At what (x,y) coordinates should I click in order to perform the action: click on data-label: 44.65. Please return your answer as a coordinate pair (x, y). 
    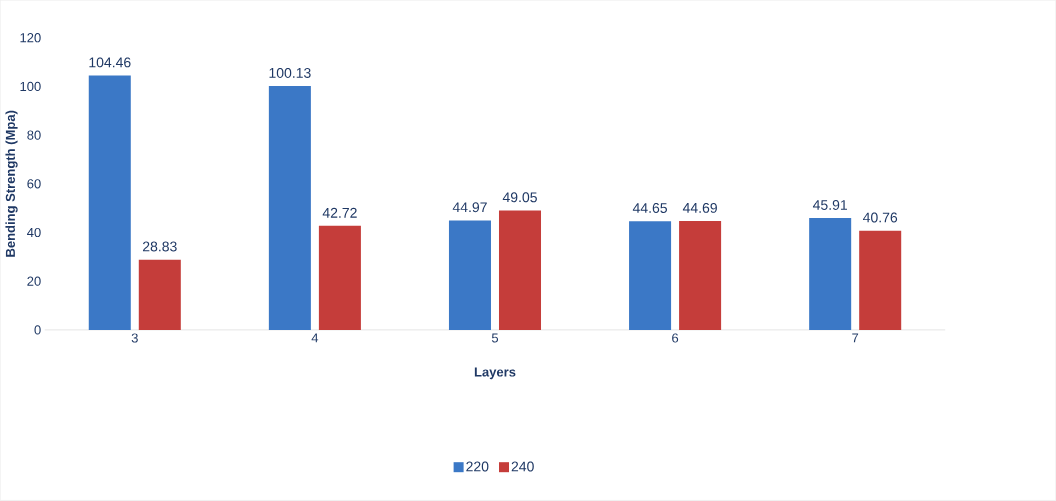
    Looking at the image, I should click on (649, 208).